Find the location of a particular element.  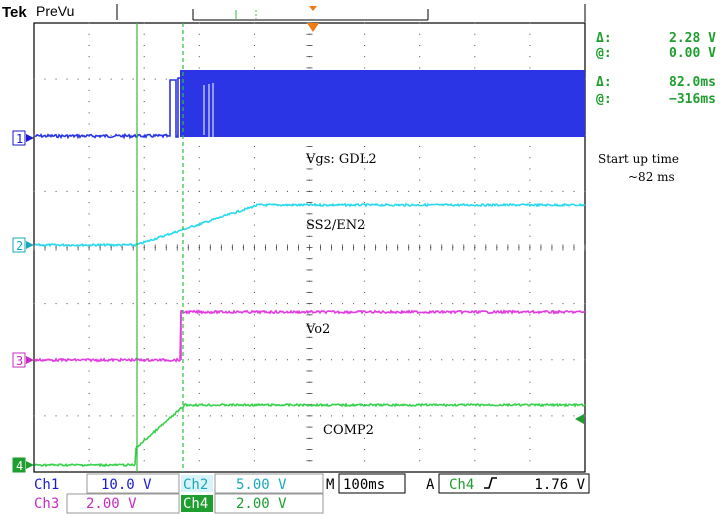

trigger-level-marker is located at coordinates (579, 419).